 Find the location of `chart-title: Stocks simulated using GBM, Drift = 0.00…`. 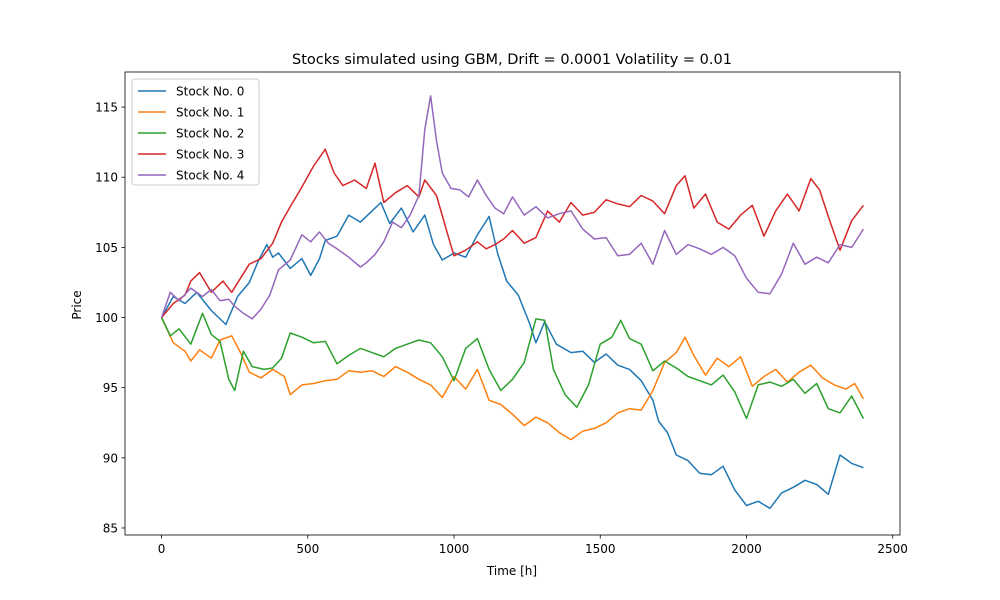

chart-title: Stocks simulated using GBM, Drift = 0.00… is located at coordinates (512, 60).